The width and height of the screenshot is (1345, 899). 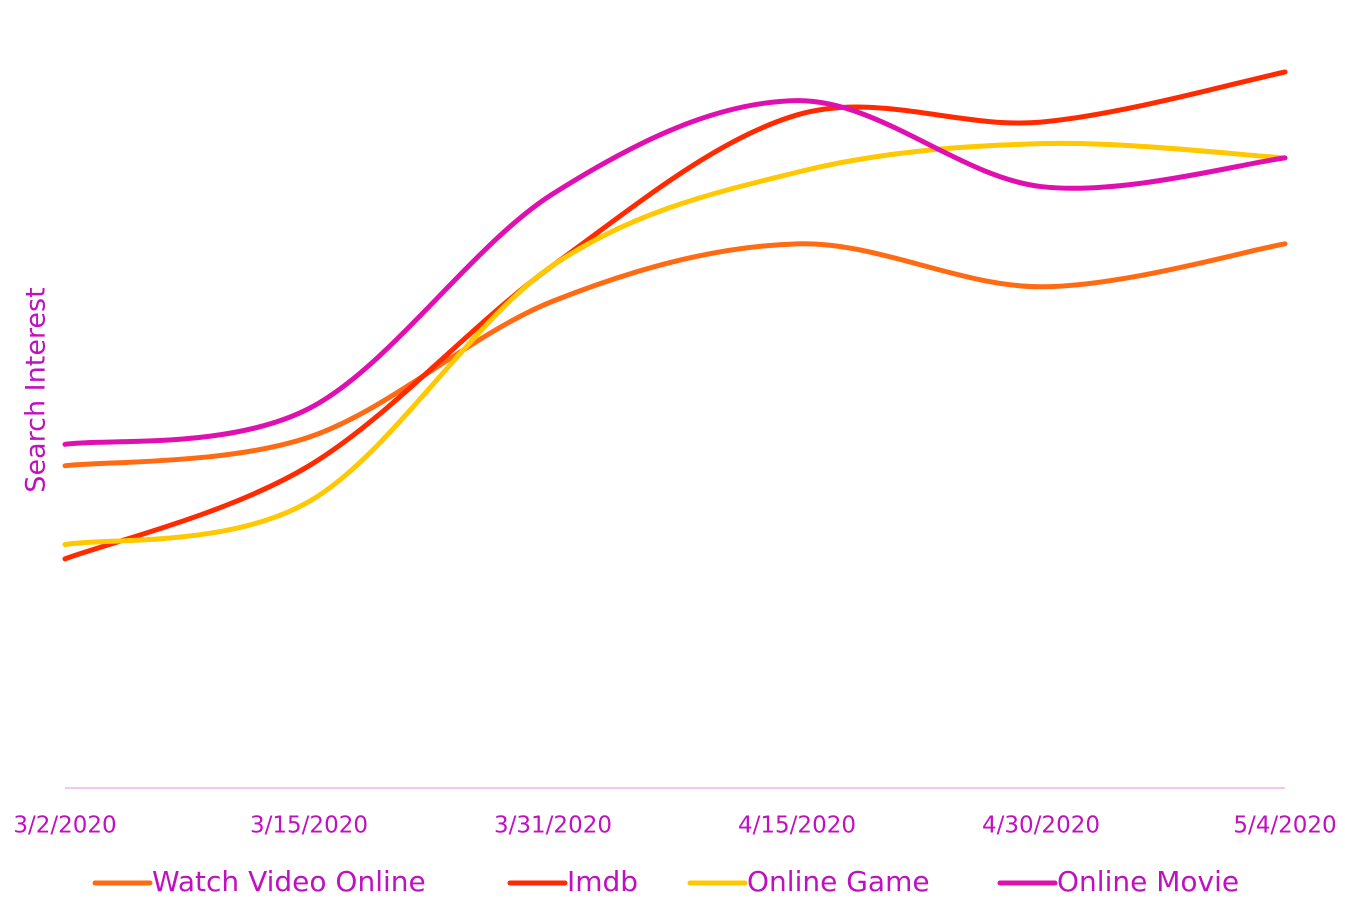 What do you see at coordinates (1041, 826) in the screenshot?
I see `x-tick-label: 4/30/2020` at bounding box center [1041, 826].